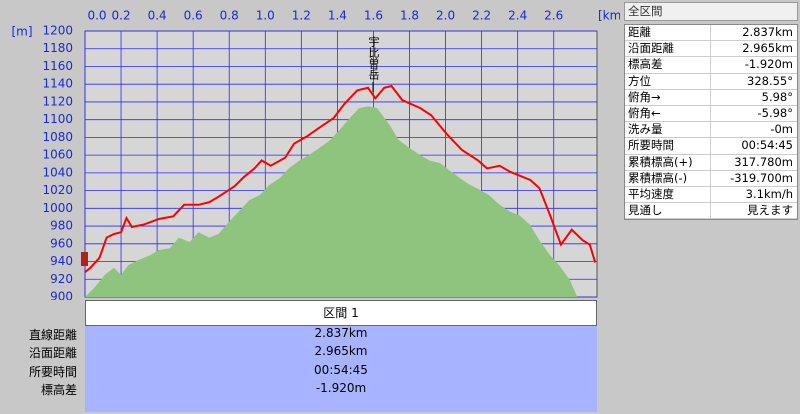 The height and width of the screenshot is (414, 800). I want to click on section-label: 所要時間, so click(52, 371).